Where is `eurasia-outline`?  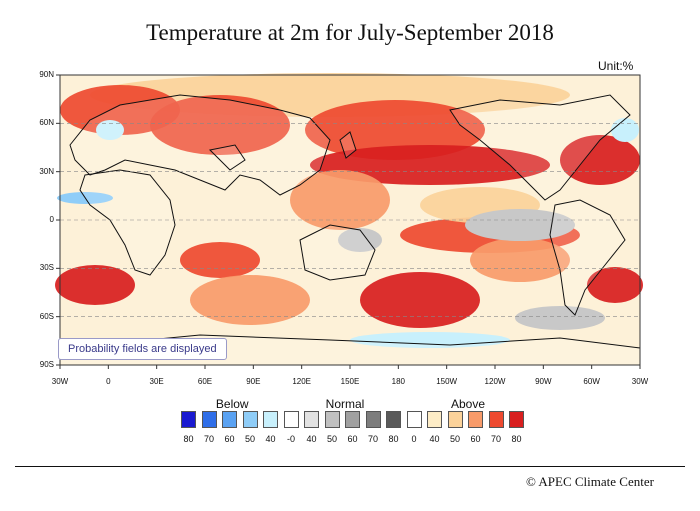
eurasia-outline is located at coordinates (200, 145).